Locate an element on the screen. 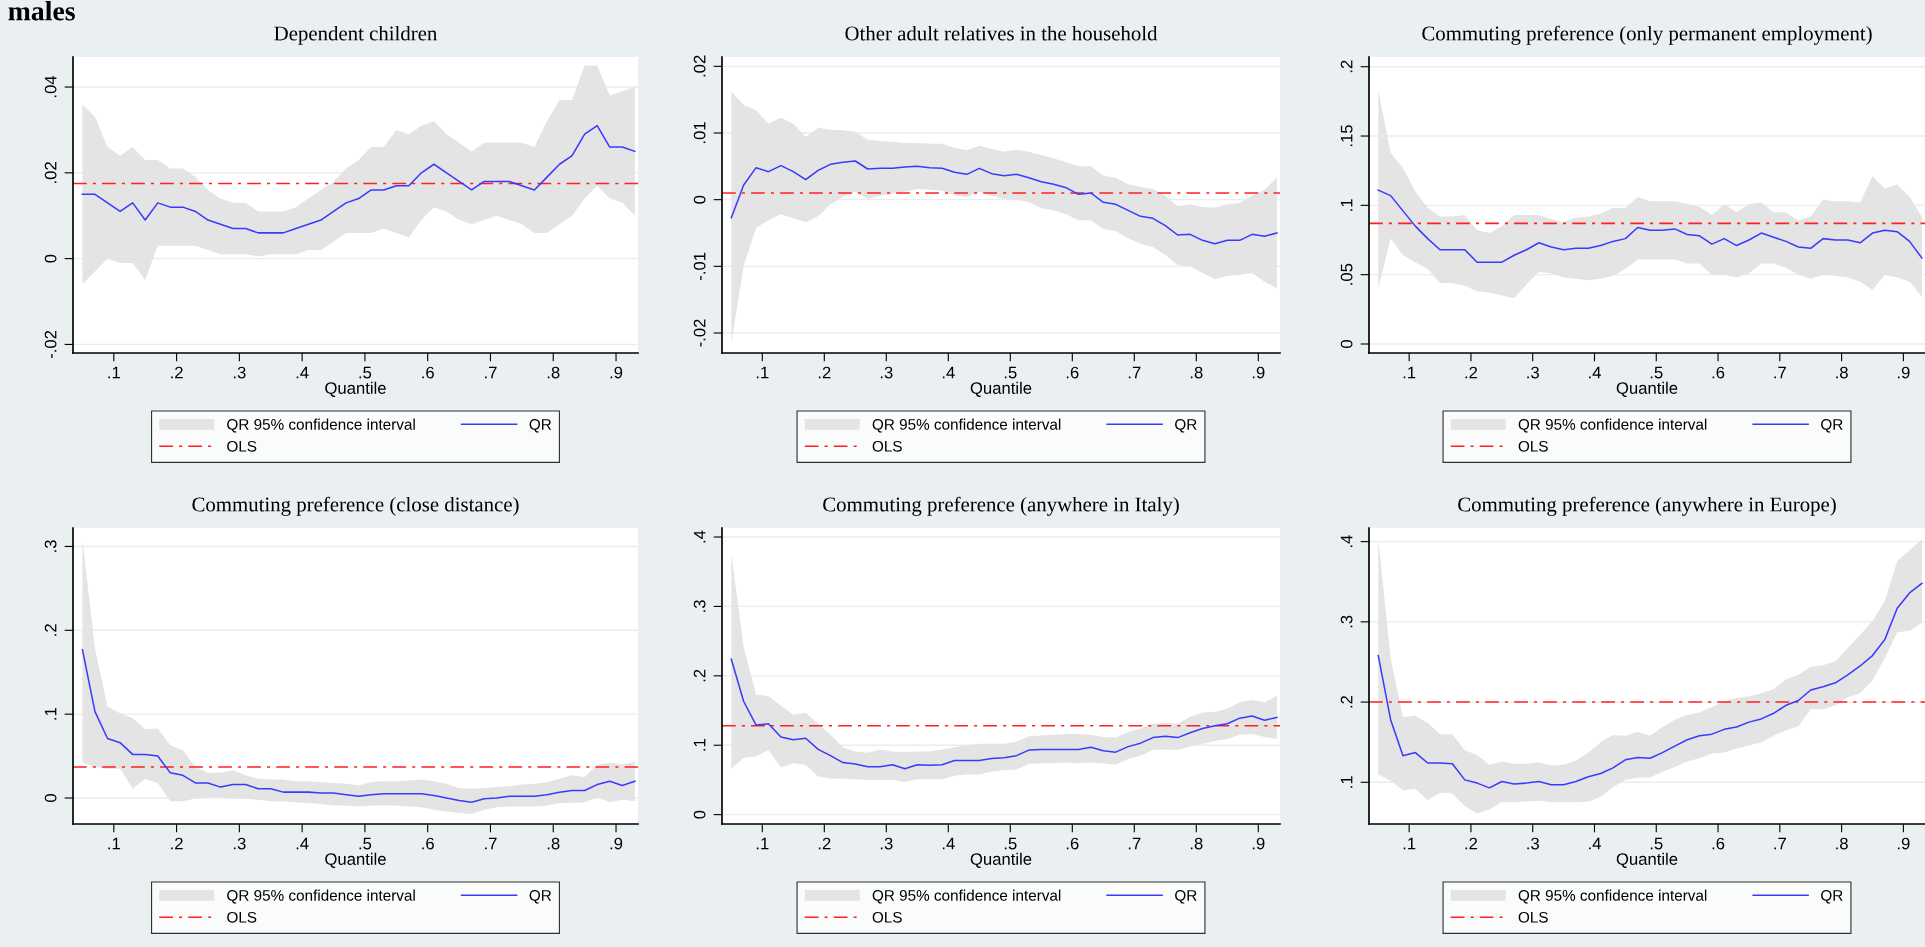 Image resolution: width=1925 pixels, height=947 pixels. chart-title: Commuting preference (anywhere in Italy) is located at coordinates (1001, 506).